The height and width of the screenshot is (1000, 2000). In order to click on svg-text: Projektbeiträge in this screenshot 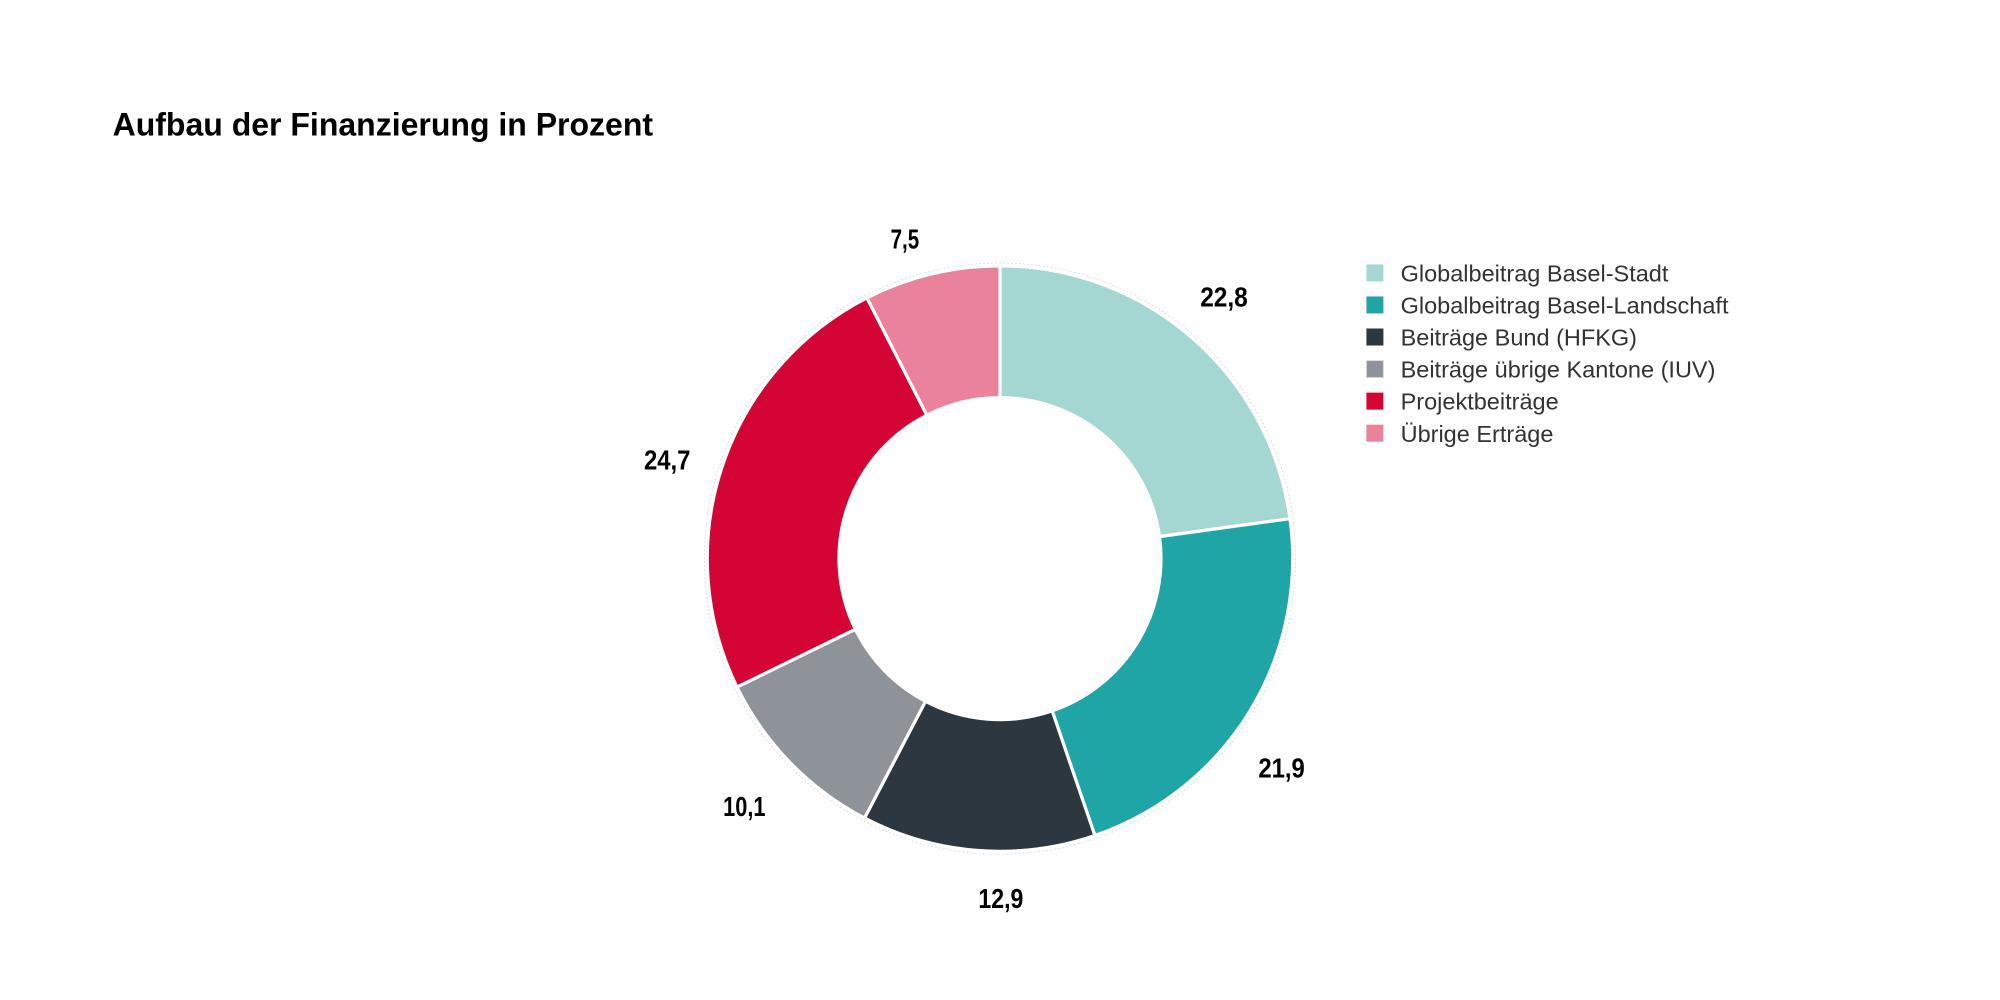, I will do `click(1480, 402)`.